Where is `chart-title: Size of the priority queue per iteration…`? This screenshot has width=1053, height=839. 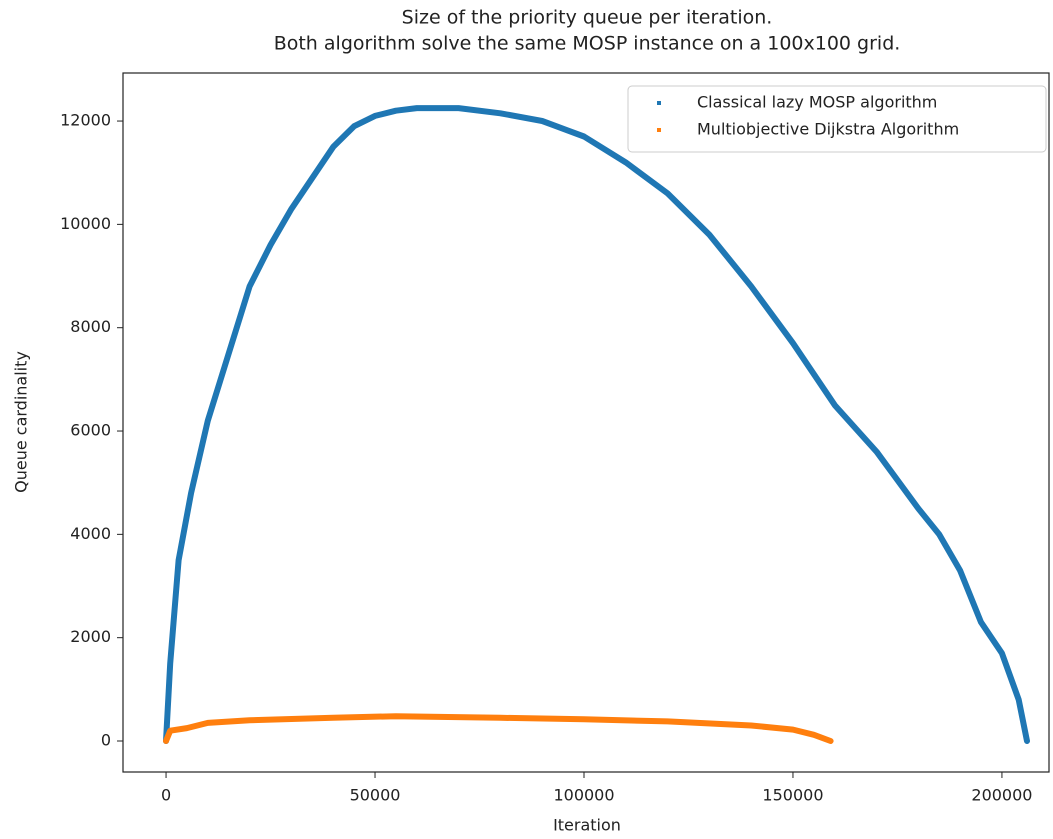
chart-title: Size of the priority queue per iteration… is located at coordinates (587, 18).